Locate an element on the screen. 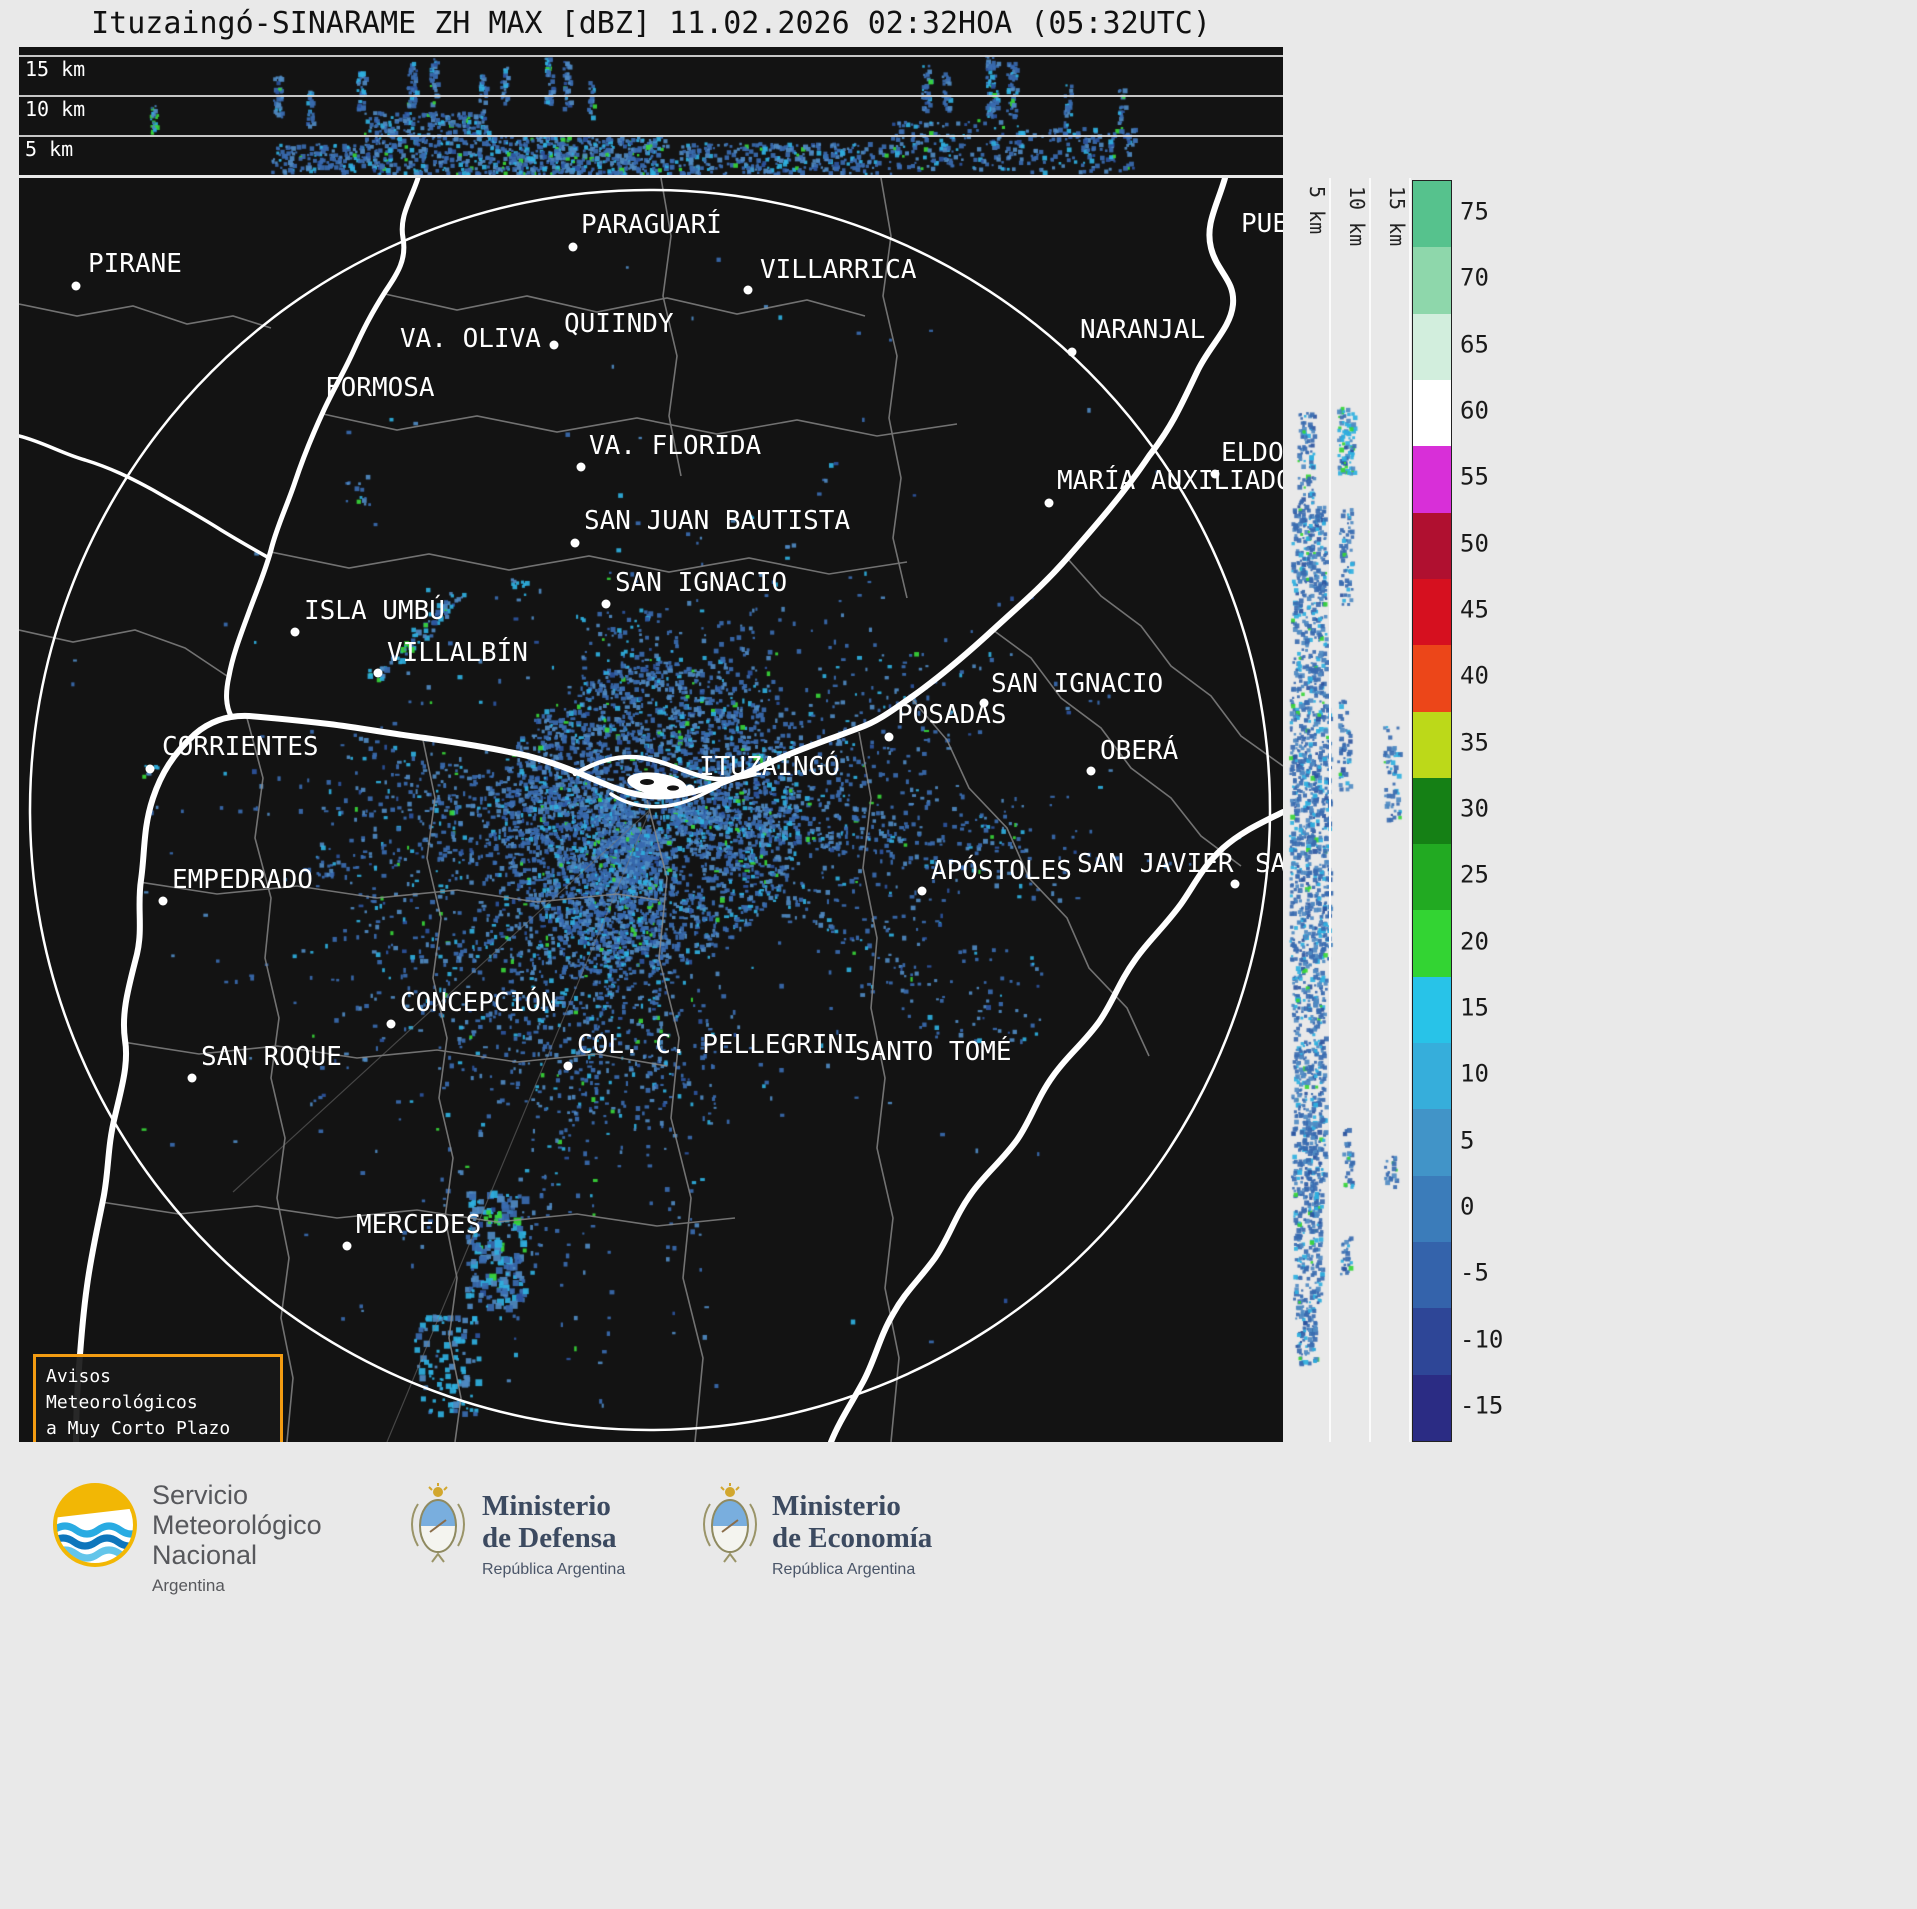  city-label: ISLA UMBÚ is located at coordinates (374, 610).